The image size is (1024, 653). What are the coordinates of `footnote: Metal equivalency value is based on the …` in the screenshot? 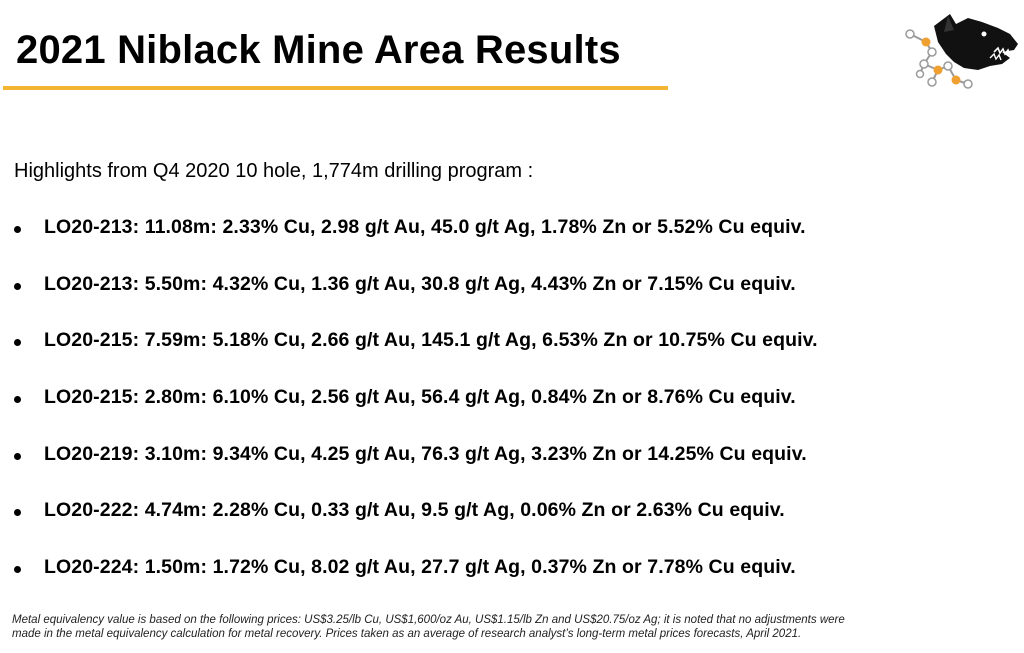 It's located at (512, 627).